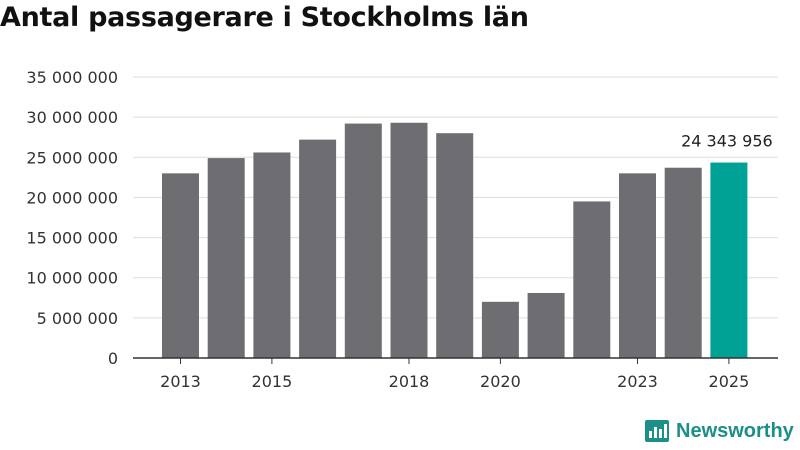  Describe the element at coordinates (180, 265) in the screenshot. I see `bar-2013` at that location.